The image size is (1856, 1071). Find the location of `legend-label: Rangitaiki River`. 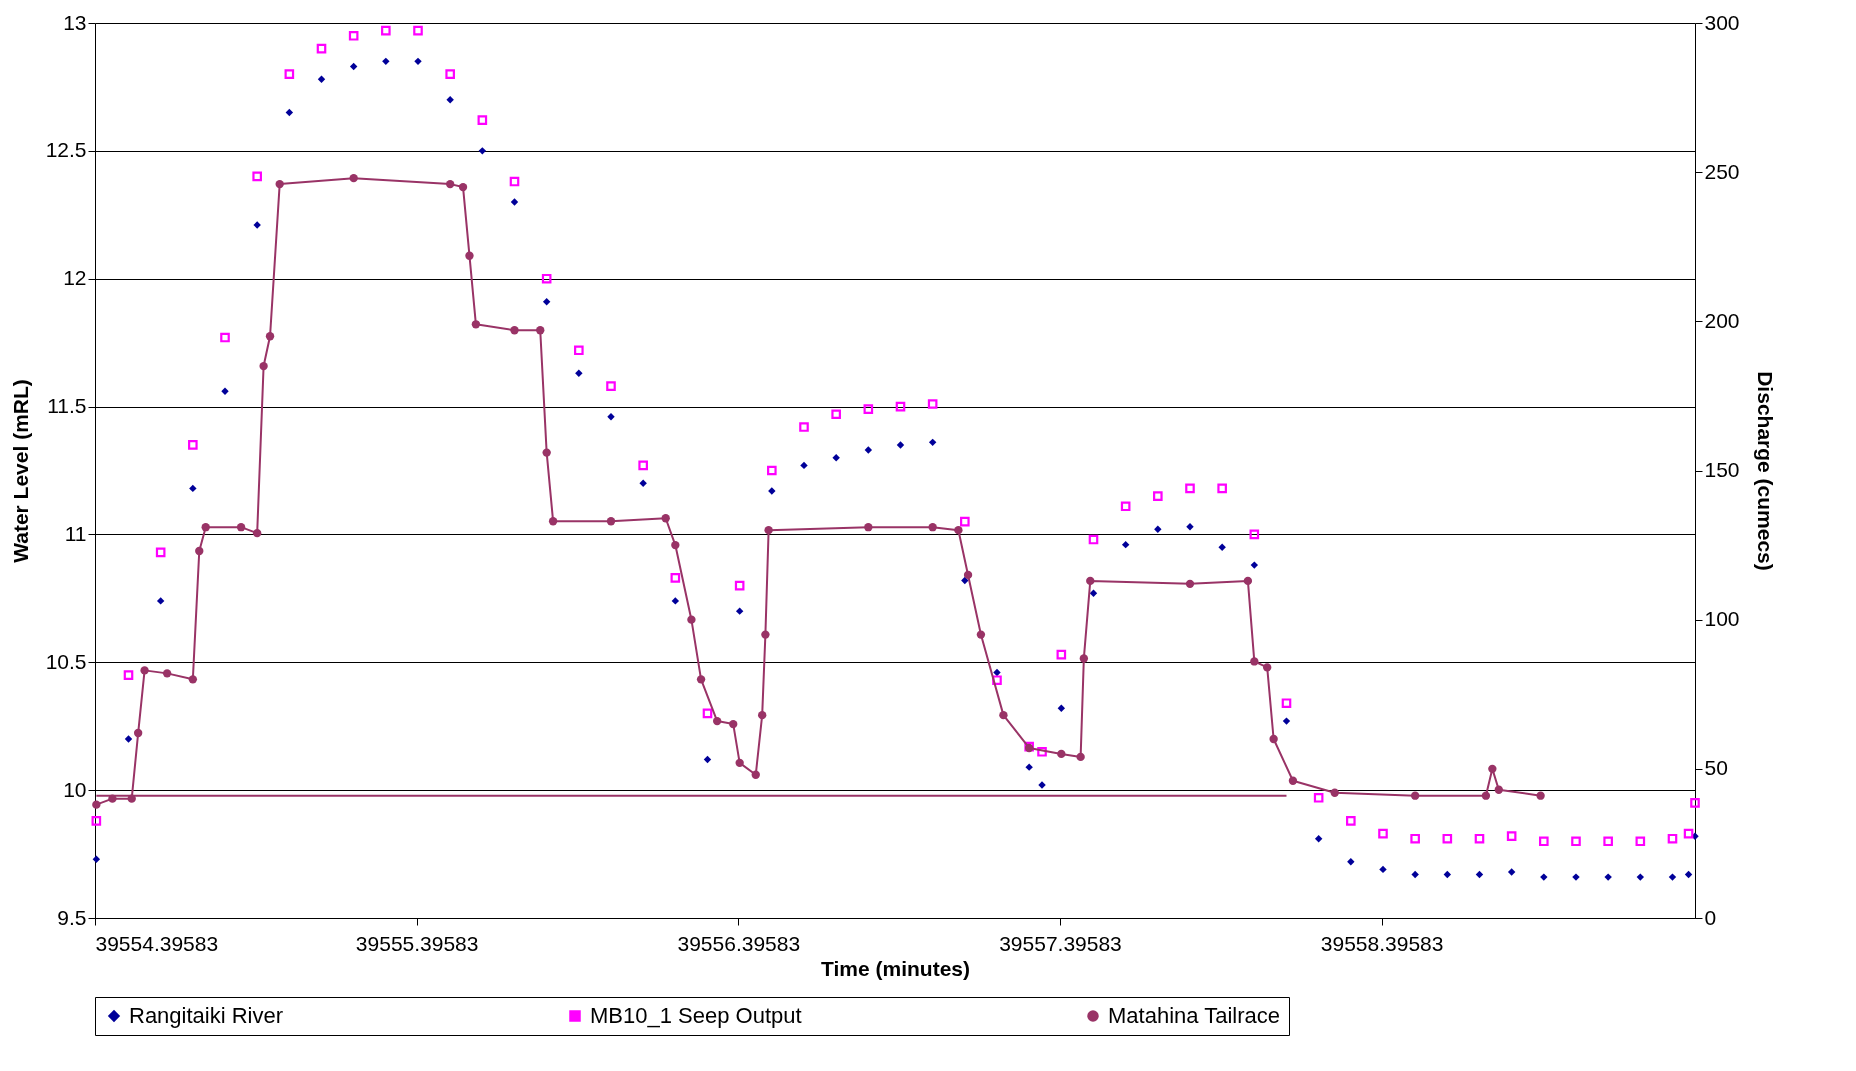

legend-label: Rangitaiki River is located at coordinates (206, 1015).